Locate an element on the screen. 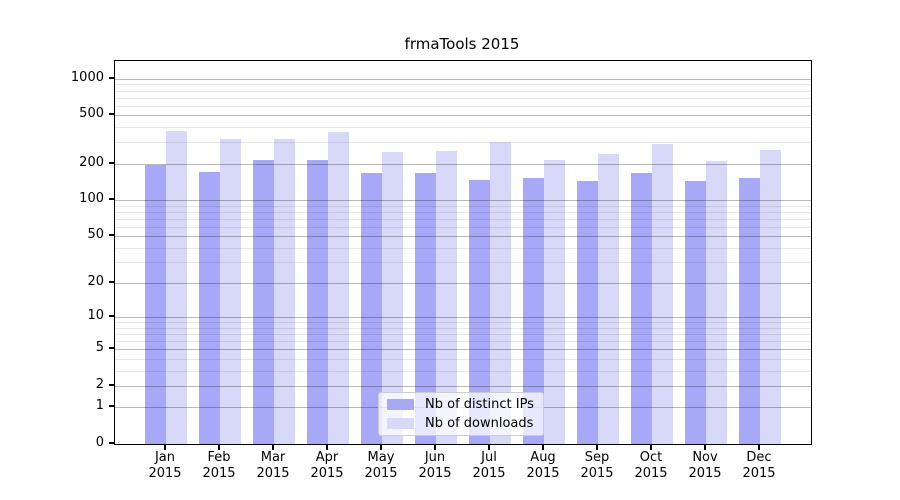 The width and height of the screenshot is (900, 500). legend-swatch-distinct-ips is located at coordinates (400, 404).